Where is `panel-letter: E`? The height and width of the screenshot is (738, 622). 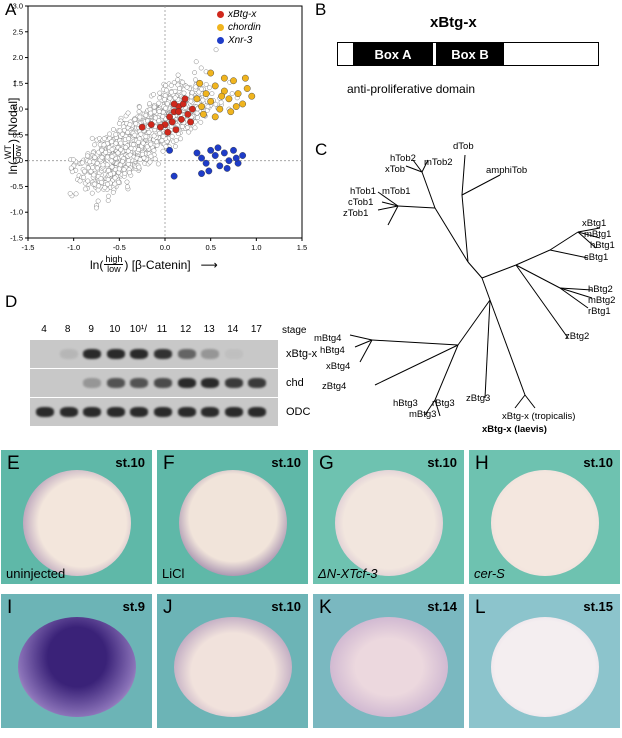 panel-letter: E is located at coordinates (13, 463).